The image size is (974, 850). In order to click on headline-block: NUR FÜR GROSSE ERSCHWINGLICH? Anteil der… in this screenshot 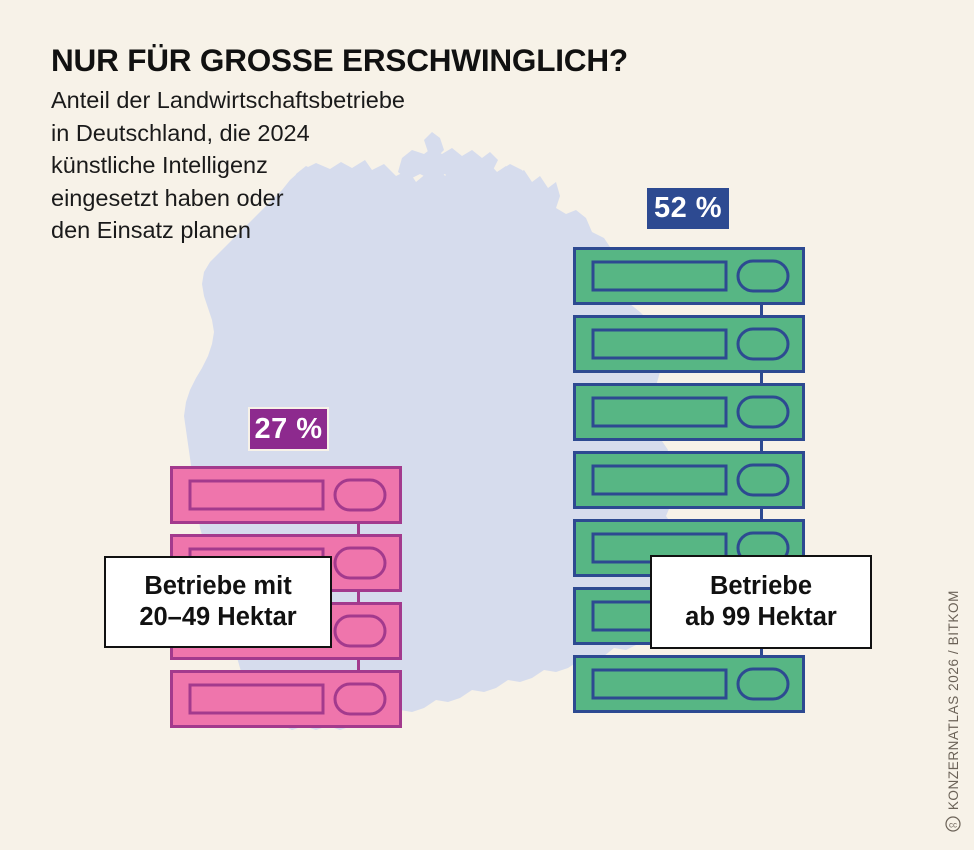, I will do `click(339, 144)`.